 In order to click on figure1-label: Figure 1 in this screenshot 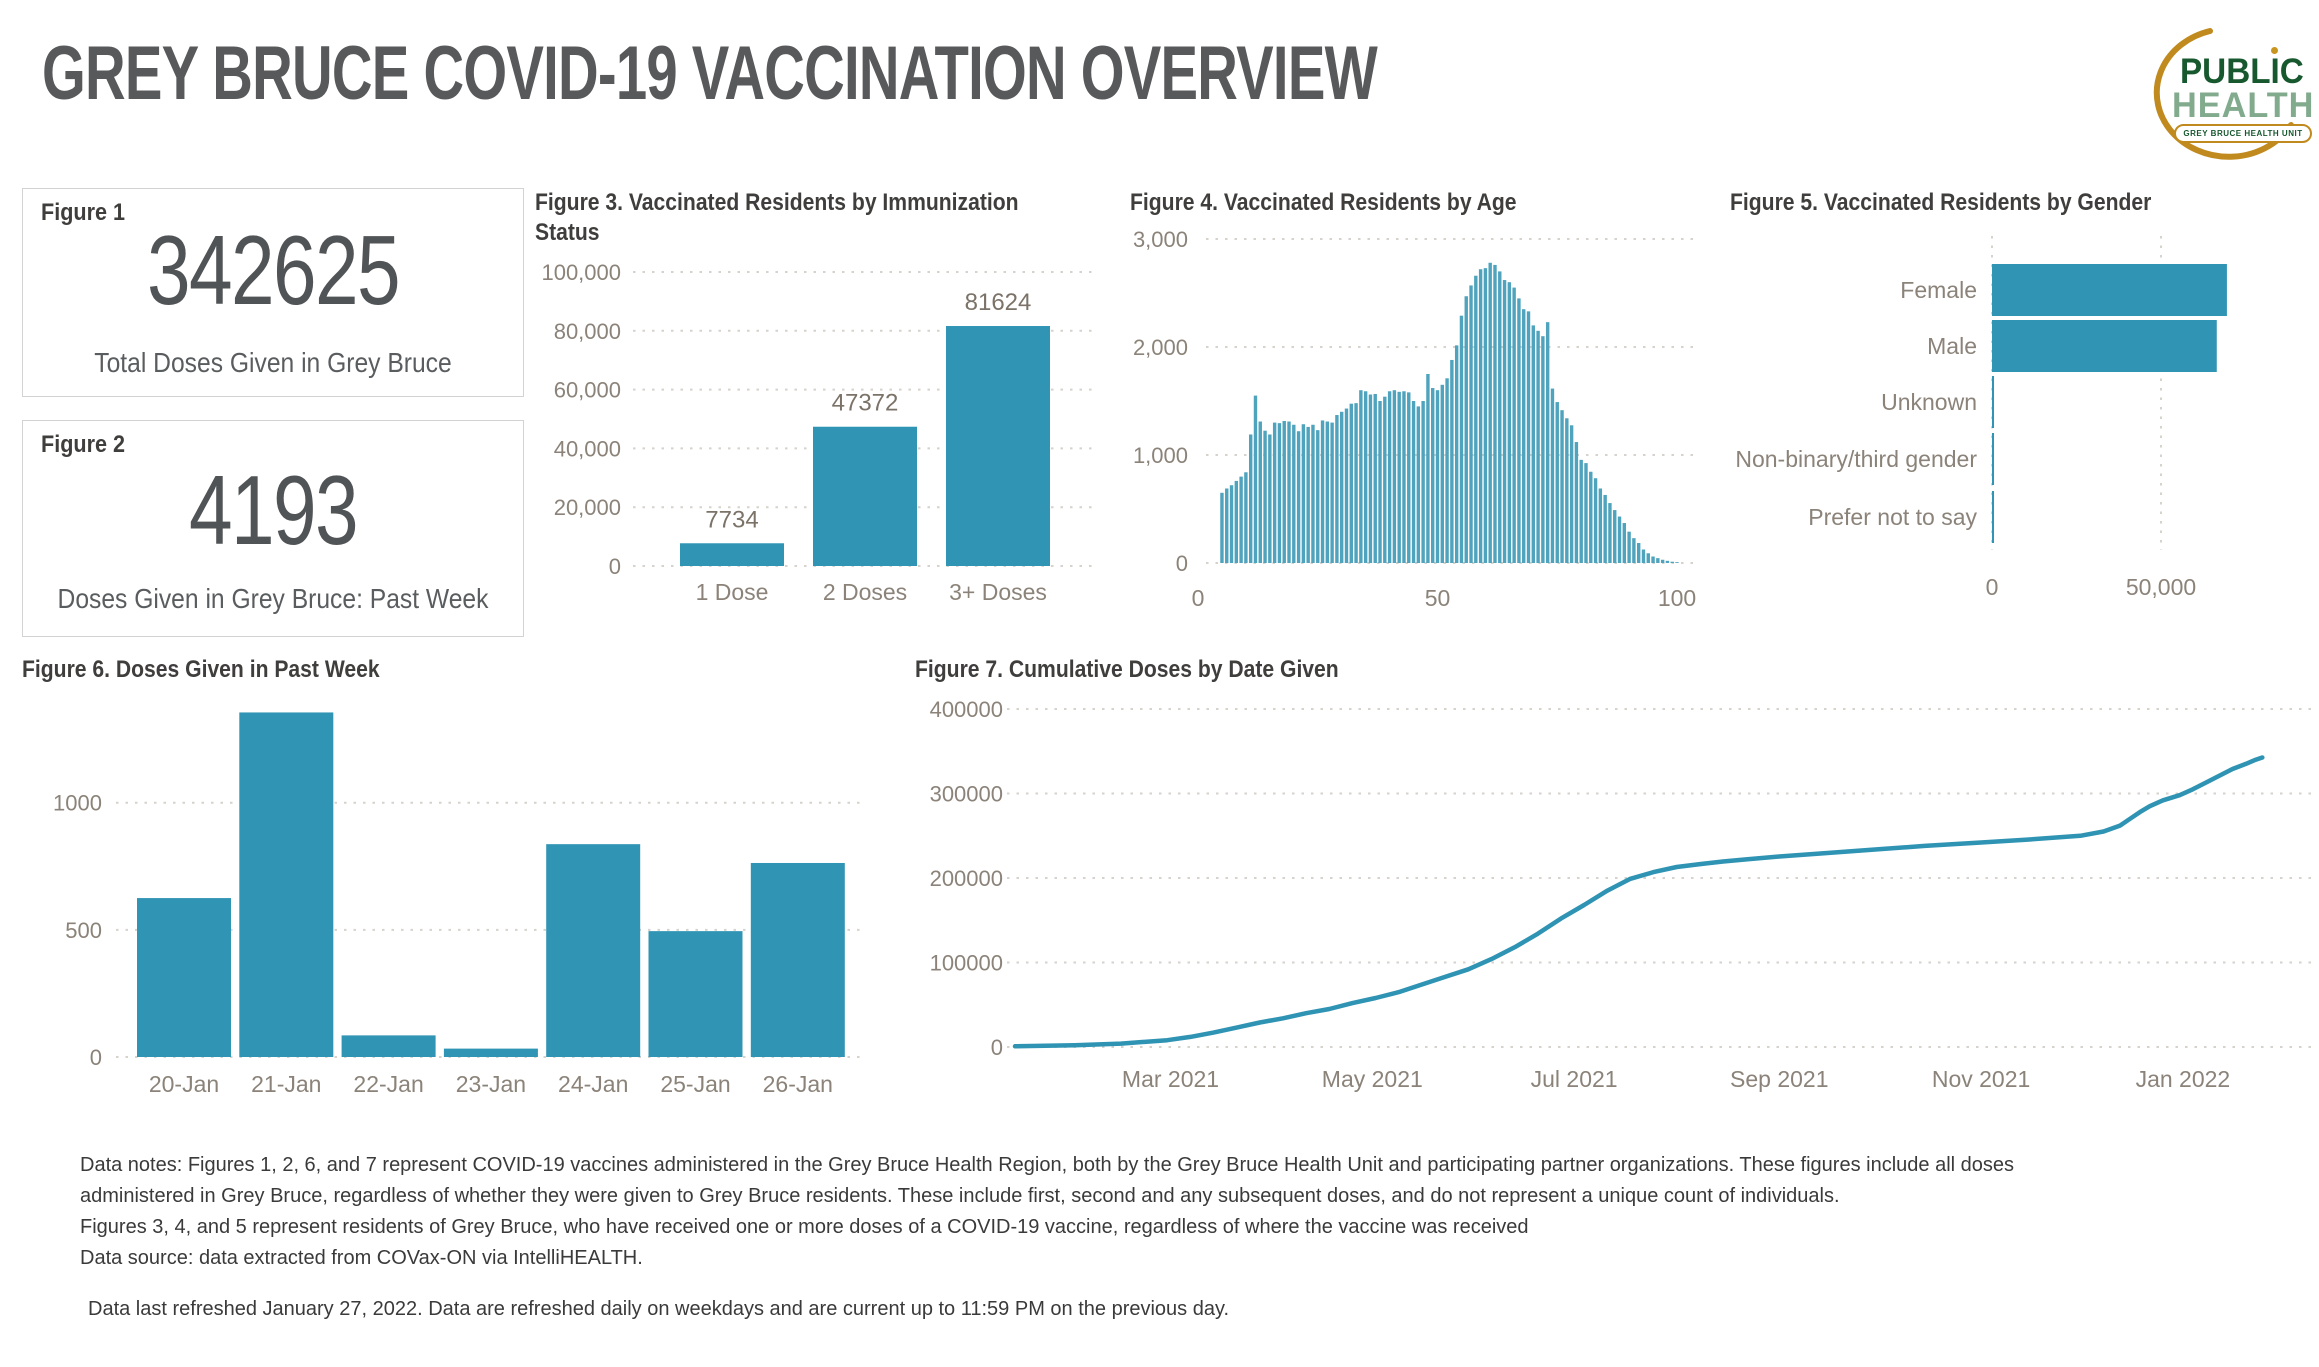, I will do `click(83, 212)`.